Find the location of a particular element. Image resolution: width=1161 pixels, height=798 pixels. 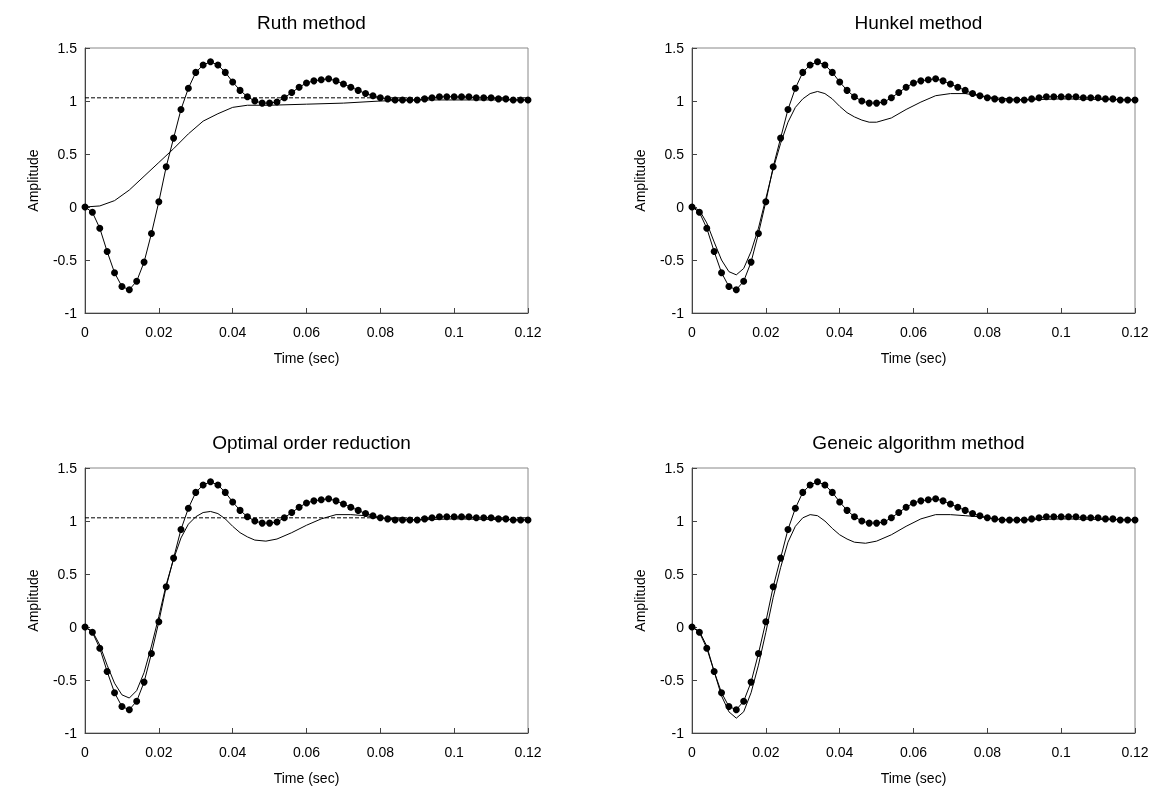

chart-title: Hunkel method is located at coordinates (918, 22).